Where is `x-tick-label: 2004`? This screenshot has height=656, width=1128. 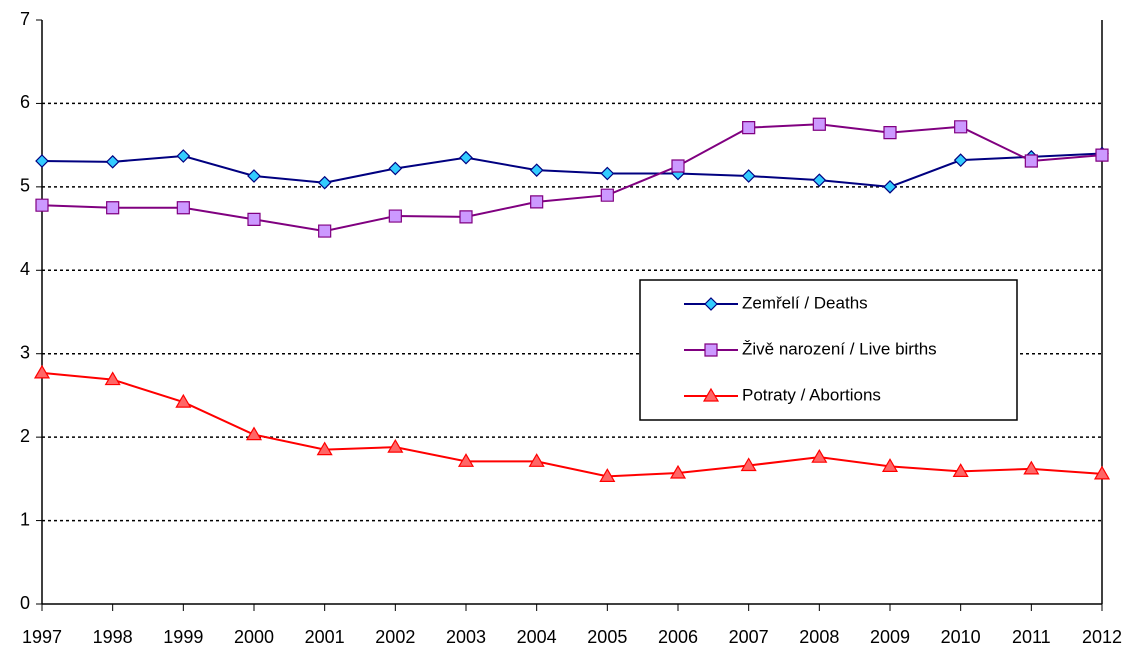 x-tick-label: 2004 is located at coordinates (537, 637).